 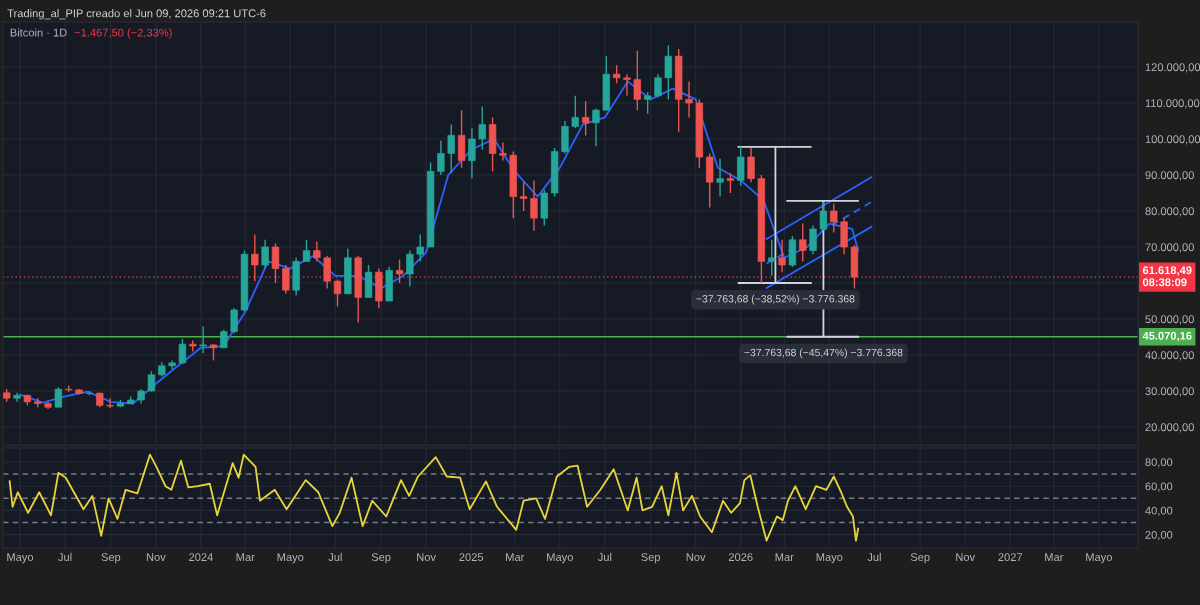 I want to click on y-tick-label: 30.000,00, so click(x=1169, y=392).